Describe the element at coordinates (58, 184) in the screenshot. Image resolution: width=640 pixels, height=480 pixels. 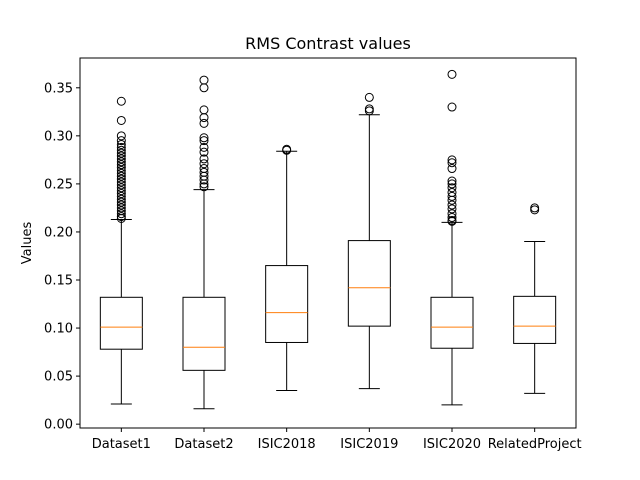
I see `y-tick-label: 0.25` at that location.